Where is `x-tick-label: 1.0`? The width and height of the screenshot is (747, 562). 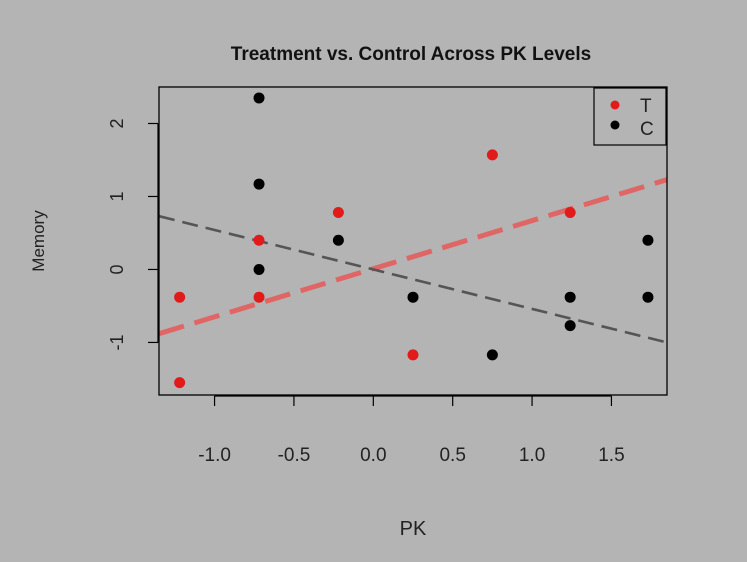 x-tick-label: 1.0 is located at coordinates (532, 455).